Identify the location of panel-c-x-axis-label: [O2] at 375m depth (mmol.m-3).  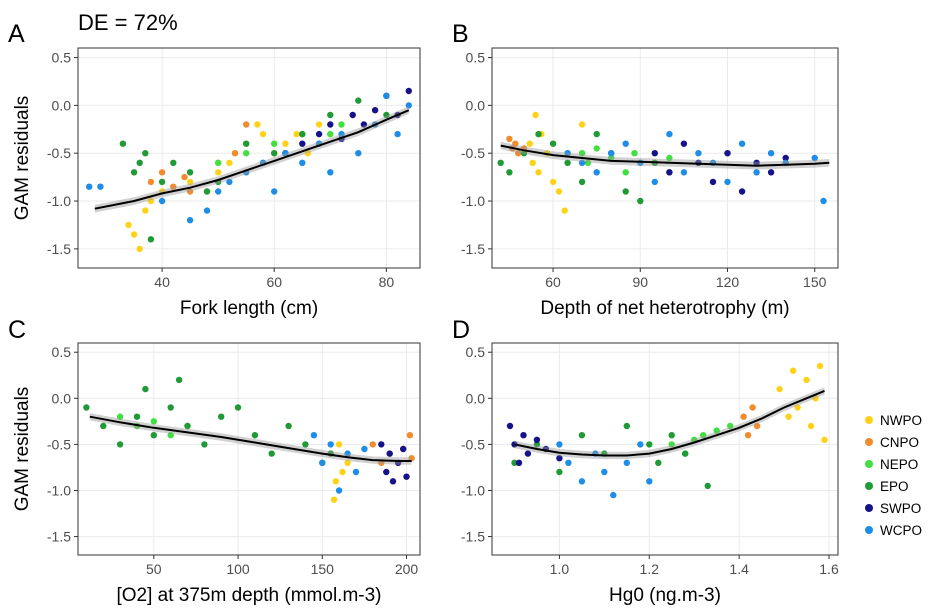
(248, 595).